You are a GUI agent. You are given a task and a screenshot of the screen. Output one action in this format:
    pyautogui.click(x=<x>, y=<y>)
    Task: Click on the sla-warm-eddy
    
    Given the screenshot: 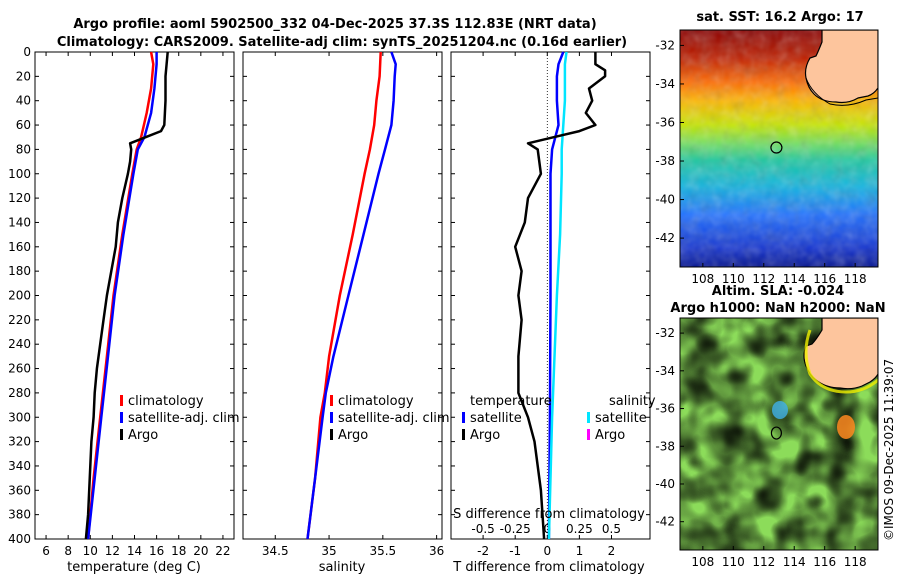 What is the action you would take?
    pyautogui.click(x=846, y=427)
    